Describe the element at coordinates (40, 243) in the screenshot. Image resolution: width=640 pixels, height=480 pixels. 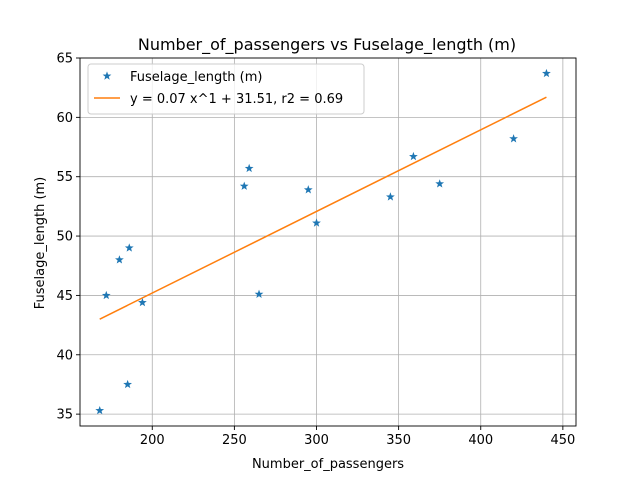
I see `y-axis-label: Fuselage_length (m)` at that location.